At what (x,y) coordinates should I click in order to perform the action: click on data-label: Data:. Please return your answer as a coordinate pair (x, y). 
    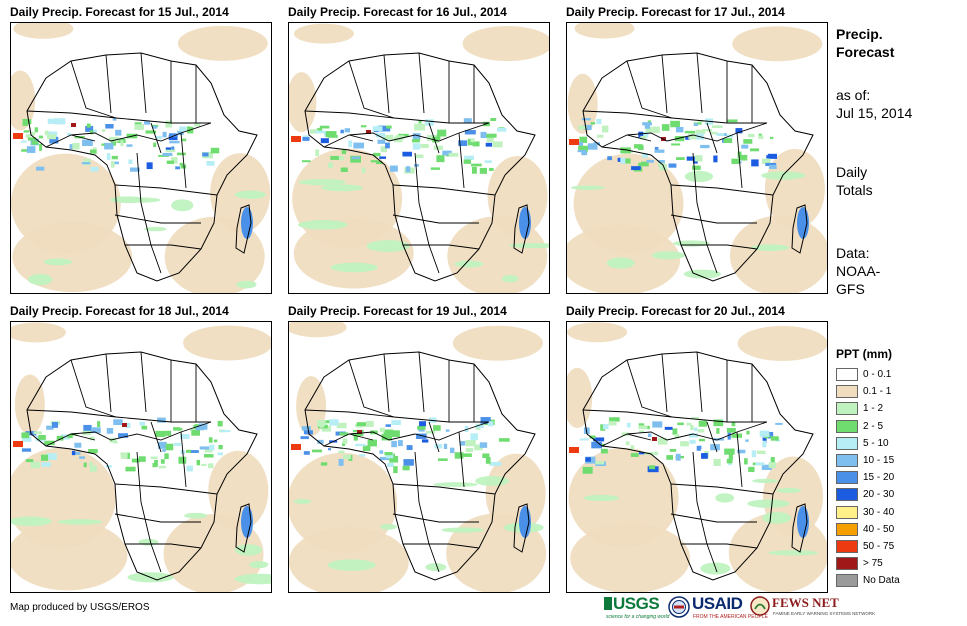
    Looking at the image, I should click on (853, 253).